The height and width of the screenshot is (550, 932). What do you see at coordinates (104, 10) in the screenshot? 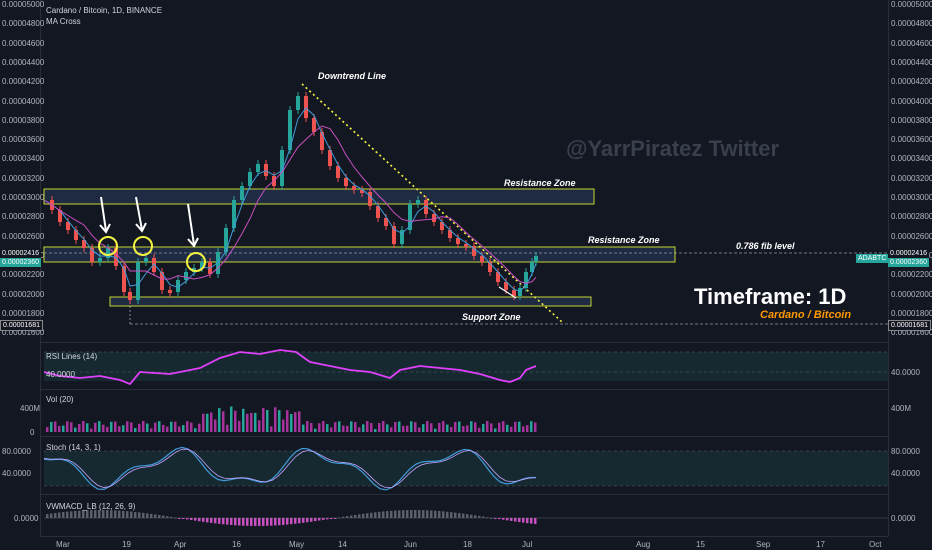
I see `symbol-title: Cardano / Bitcoin, 1D, BINANCE` at bounding box center [104, 10].